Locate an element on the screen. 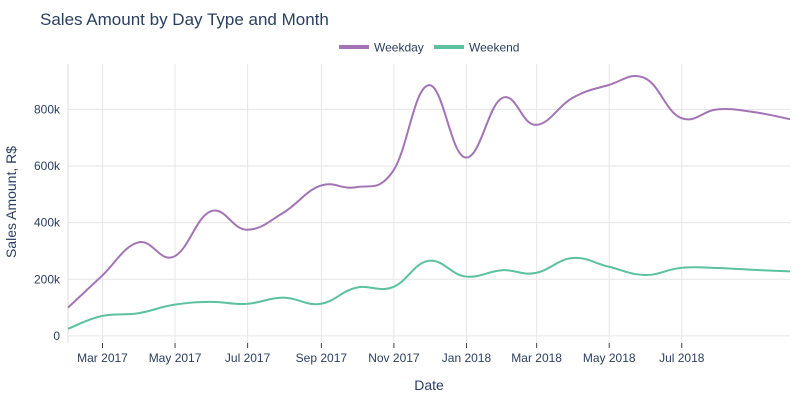 The image size is (800, 405). y-tick-label: 600k is located at coordinates (47, 166).